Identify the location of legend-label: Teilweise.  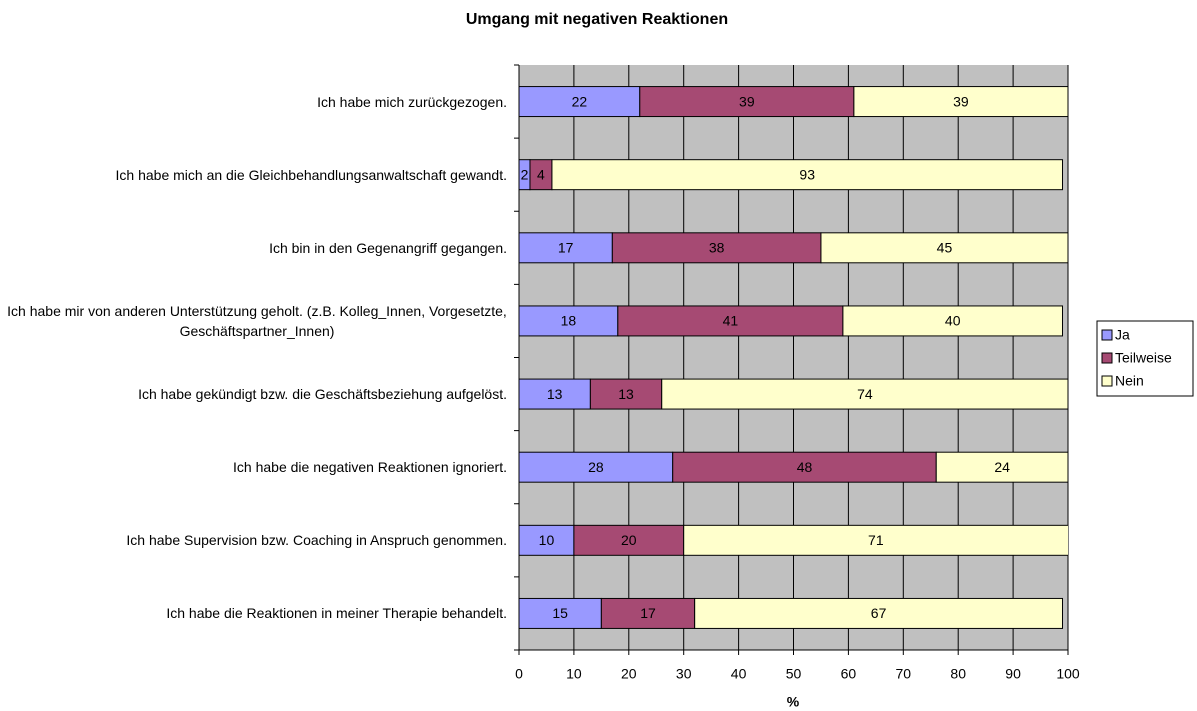
(1143, 358).